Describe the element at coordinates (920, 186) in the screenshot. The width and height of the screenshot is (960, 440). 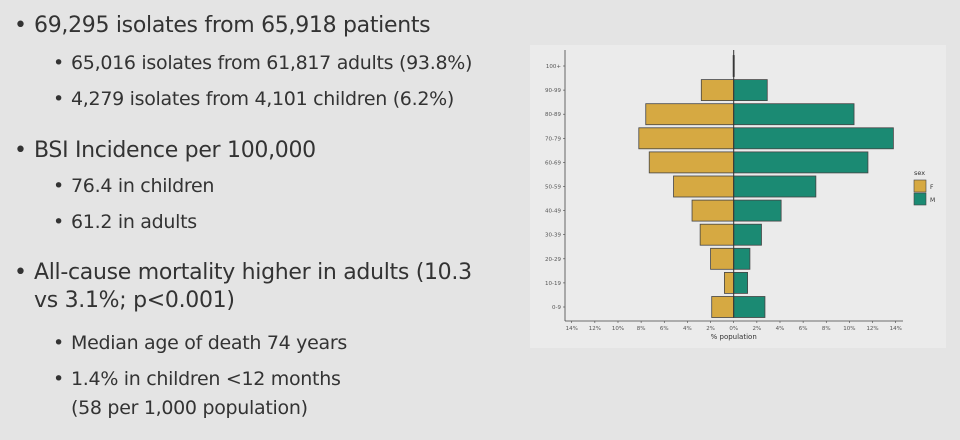
I see `legend-swatch-F` at that location.